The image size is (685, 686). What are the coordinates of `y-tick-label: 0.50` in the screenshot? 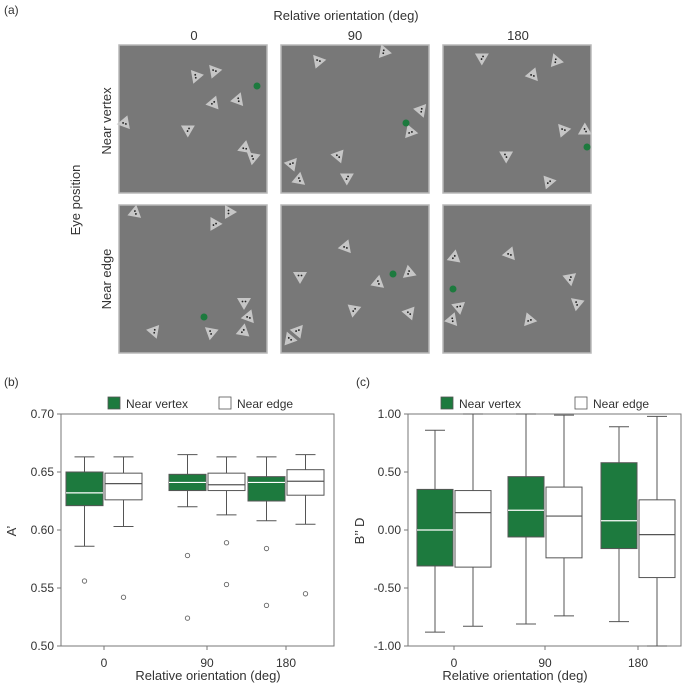 It's located at (43, 646).